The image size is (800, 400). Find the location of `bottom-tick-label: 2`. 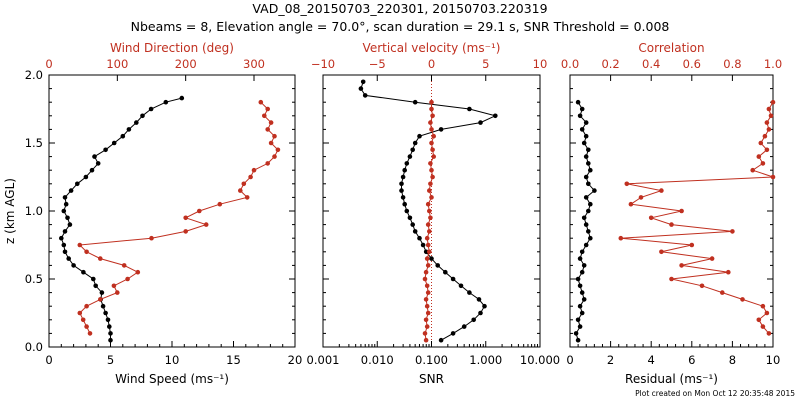

bottom-tick-label: 2 is located at coordinates (610, 360).